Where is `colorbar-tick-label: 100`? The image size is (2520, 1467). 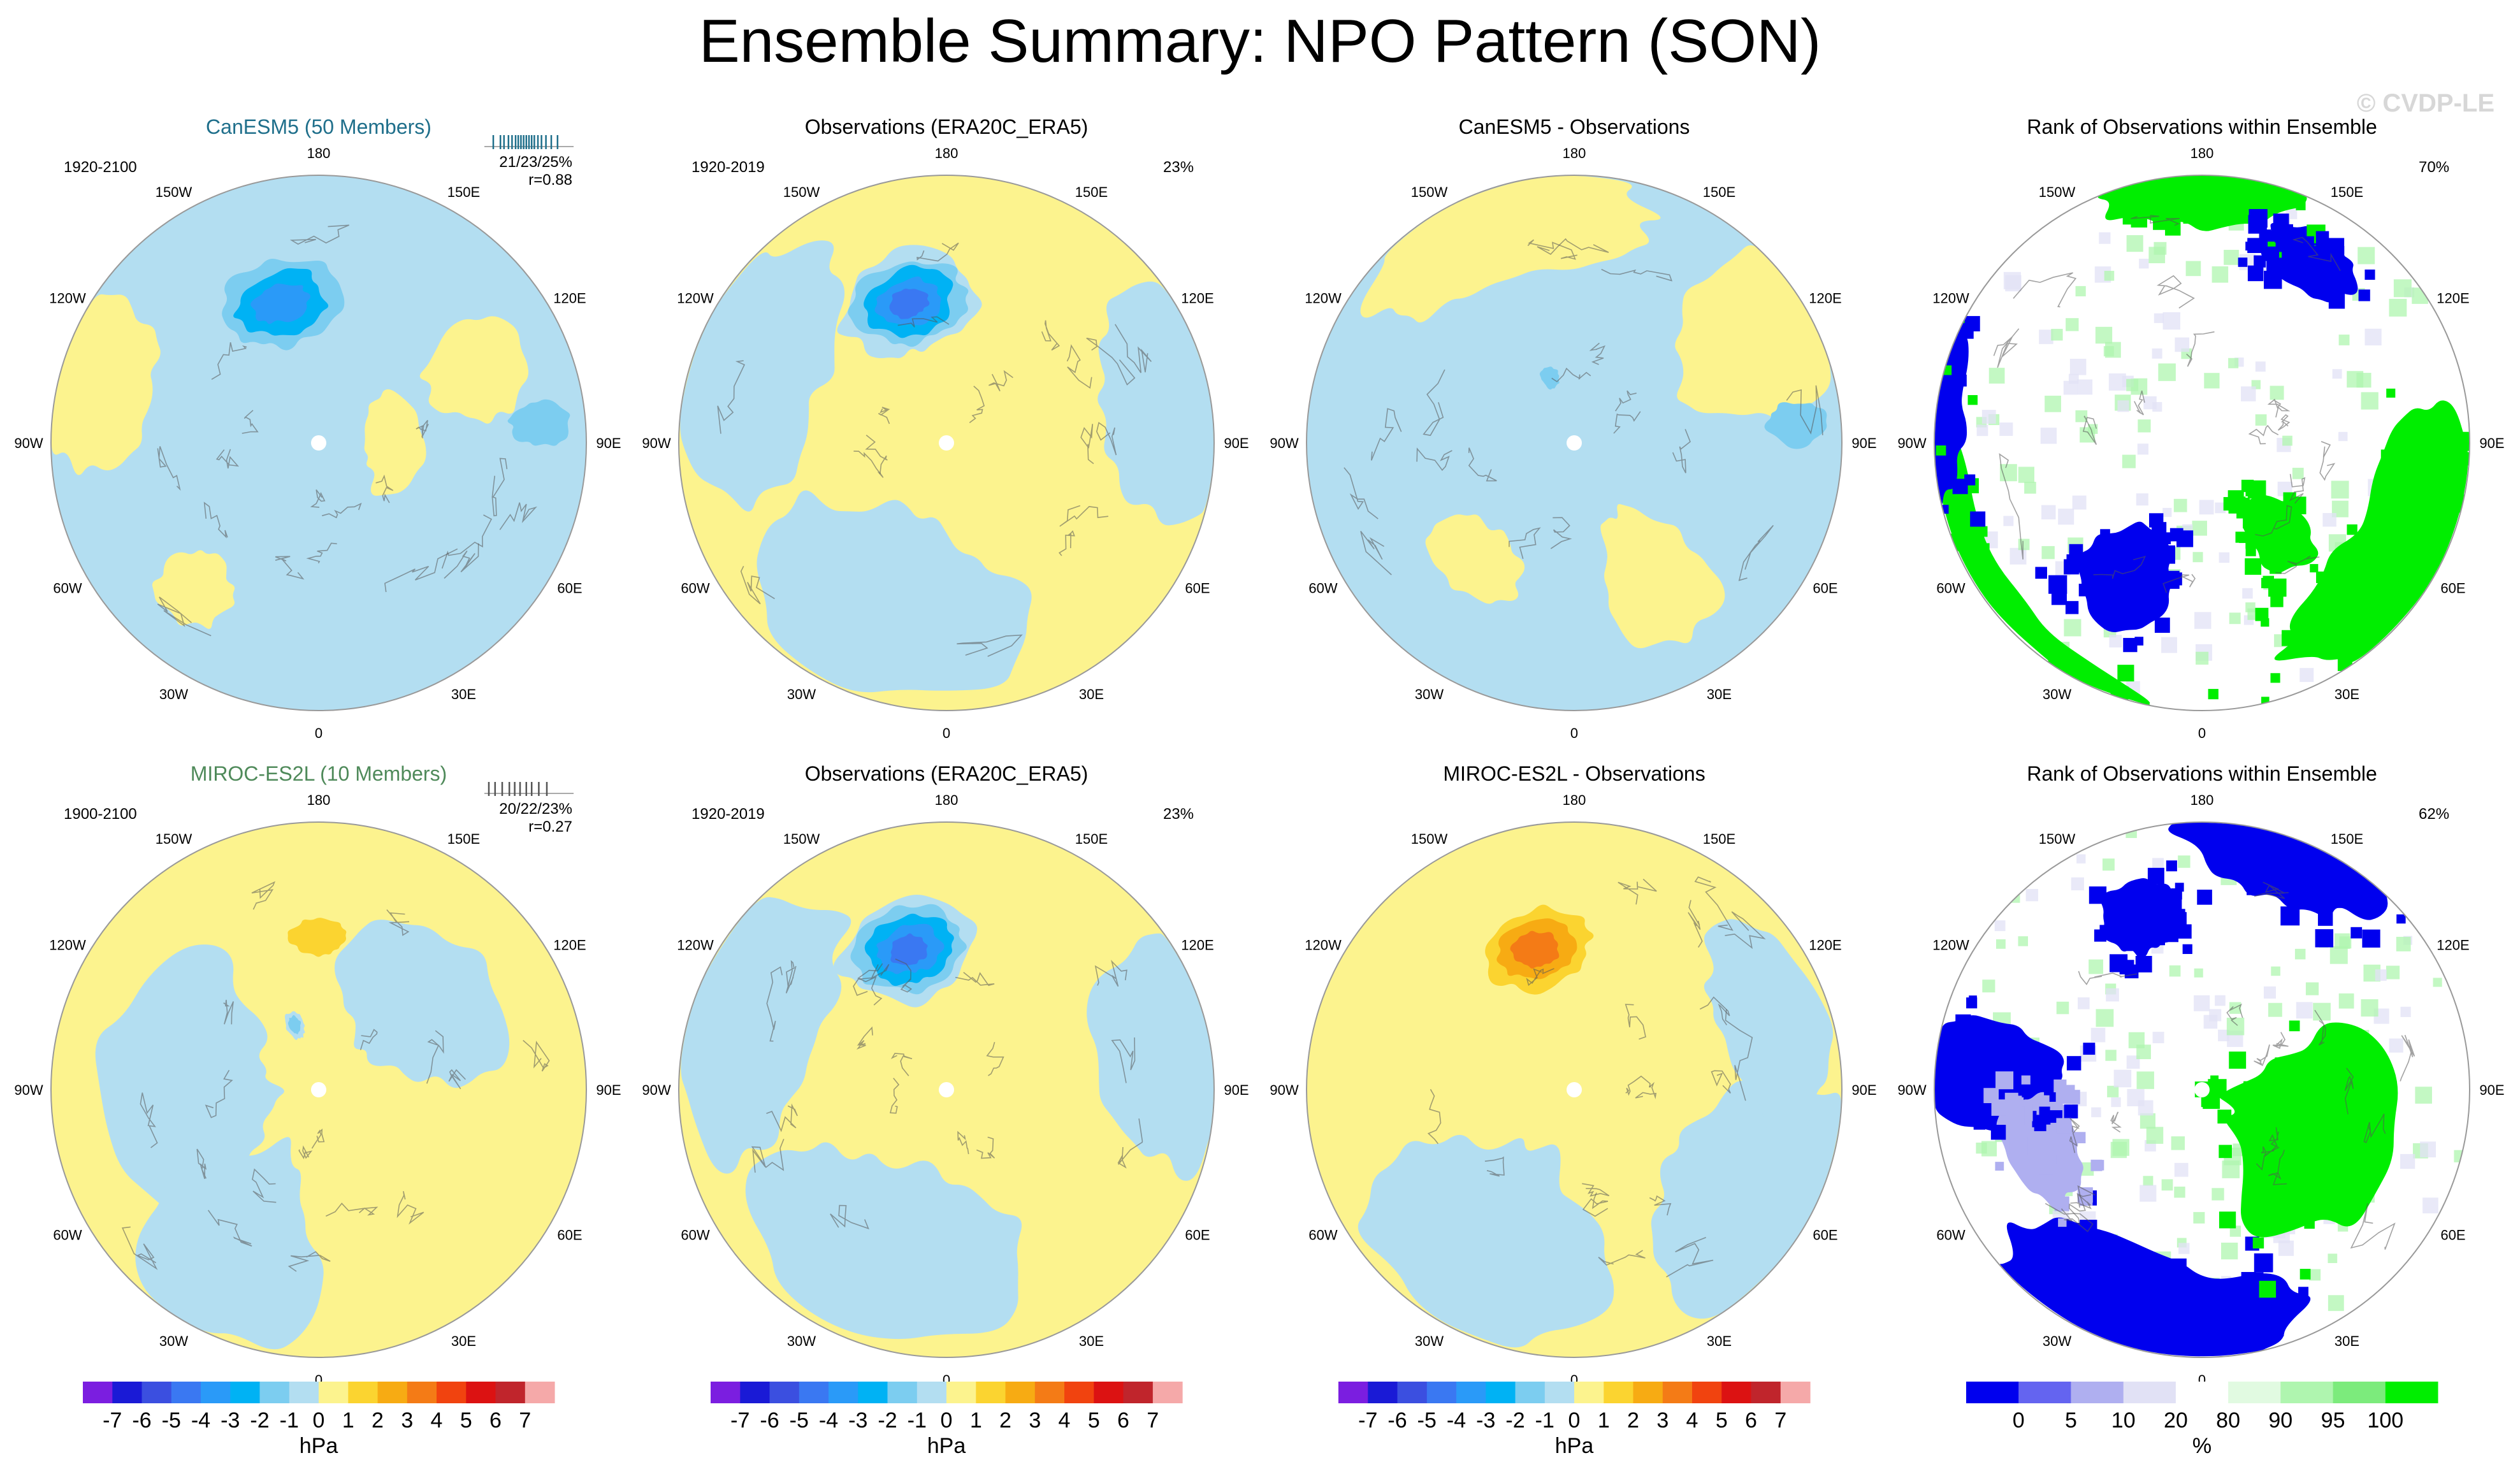 colorbar-tick-label: 100 is located at coordinates (2385, 1420).